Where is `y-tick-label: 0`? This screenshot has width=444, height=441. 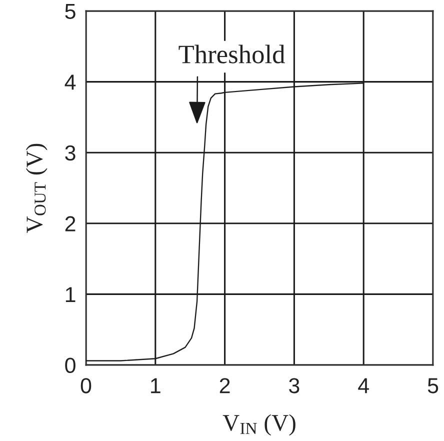 y-tick-label: 0 is located at coordinates (70, 366).